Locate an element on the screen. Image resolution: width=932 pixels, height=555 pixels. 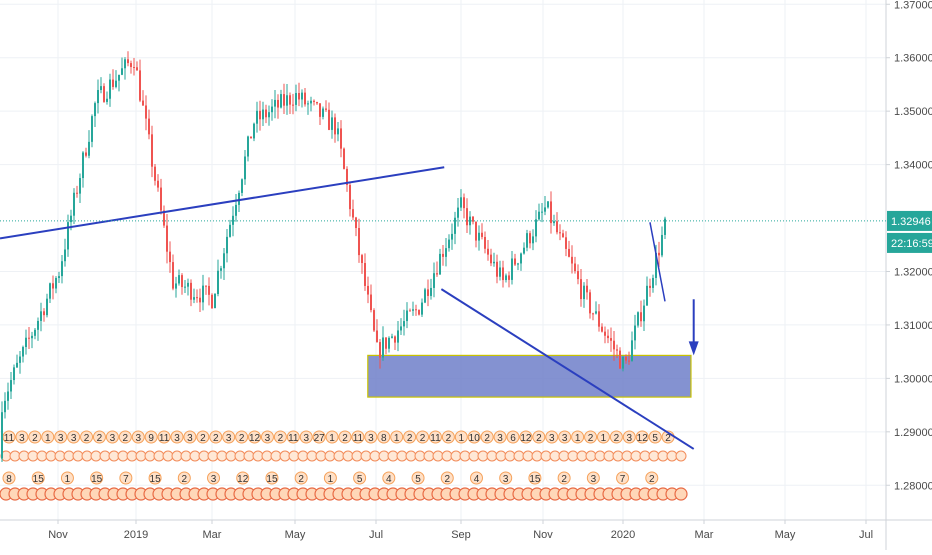
event-label: 1 is located at coordinates (604, 438).